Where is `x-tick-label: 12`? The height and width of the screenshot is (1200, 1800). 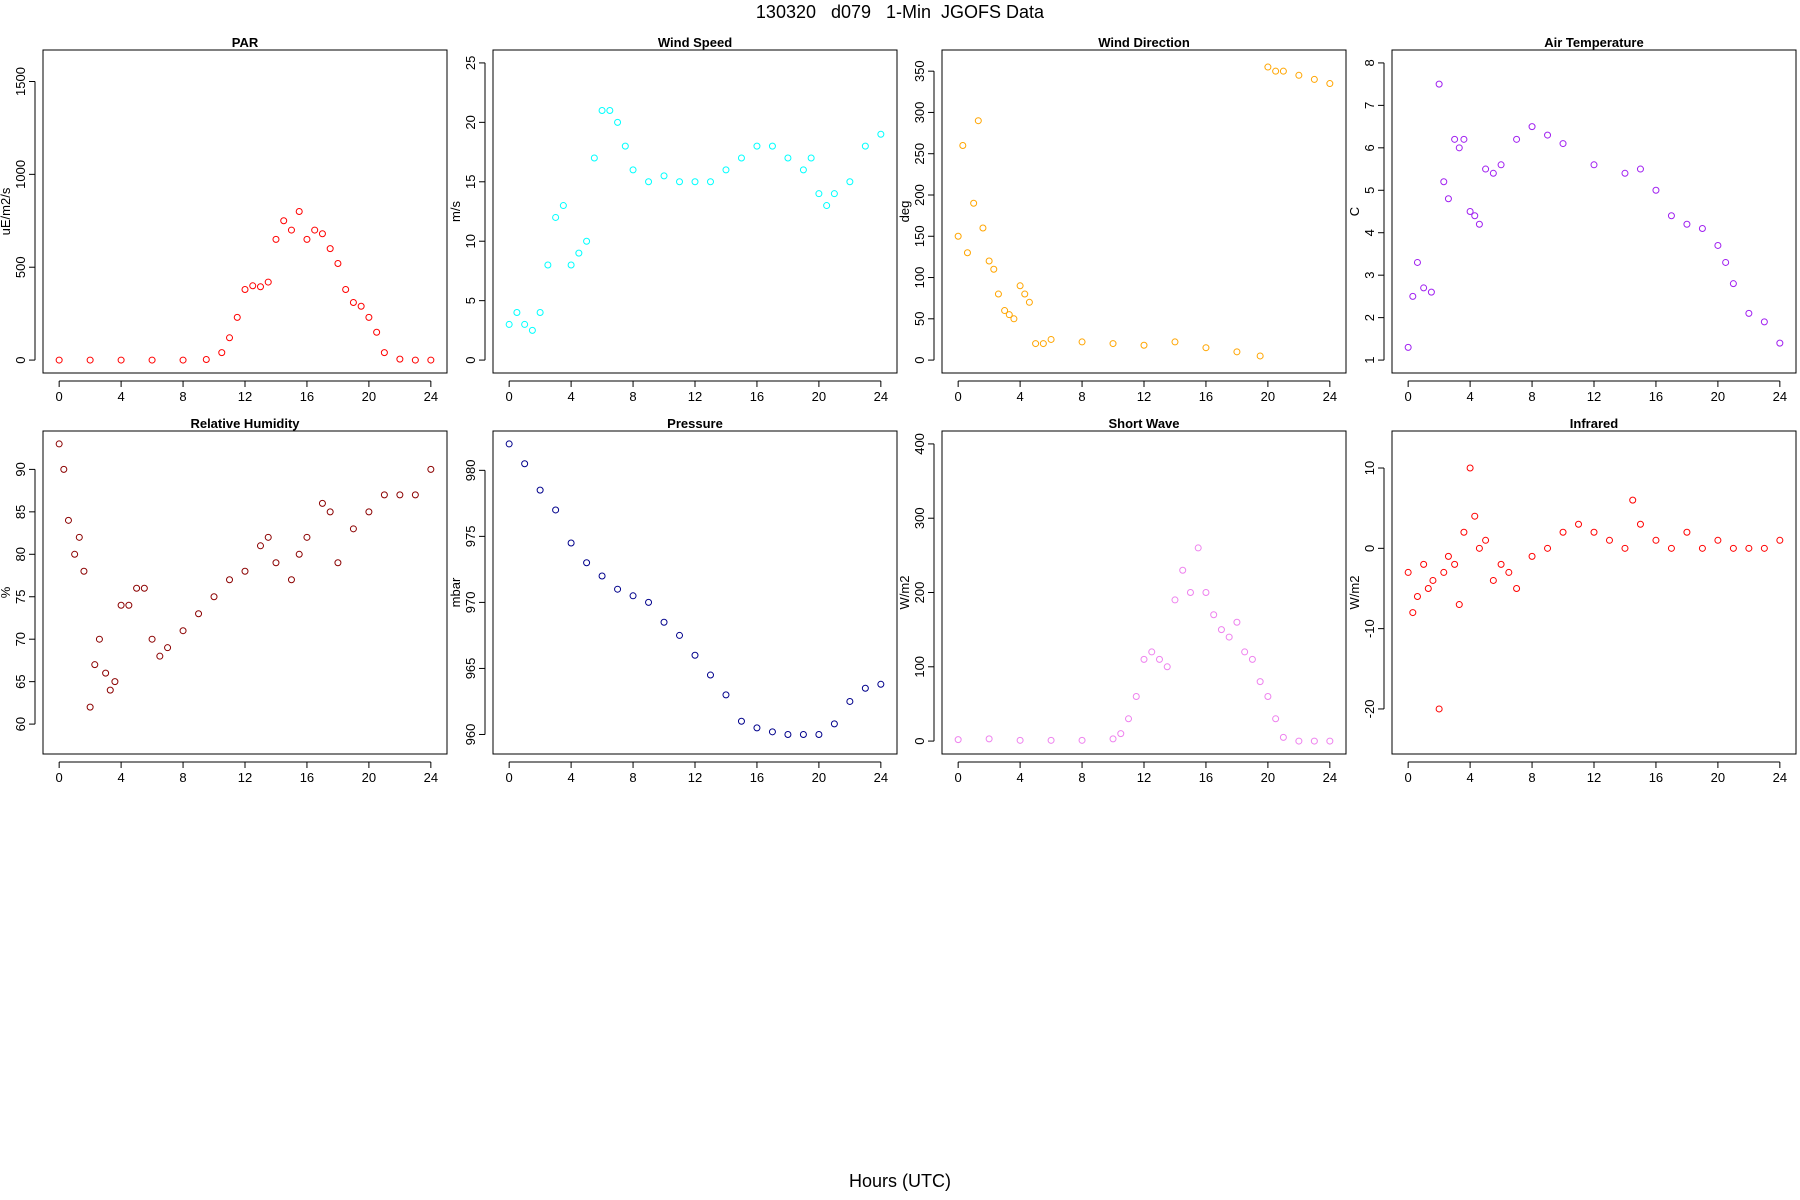 x-tick-label: 12 is located at coordinates (695, 396).